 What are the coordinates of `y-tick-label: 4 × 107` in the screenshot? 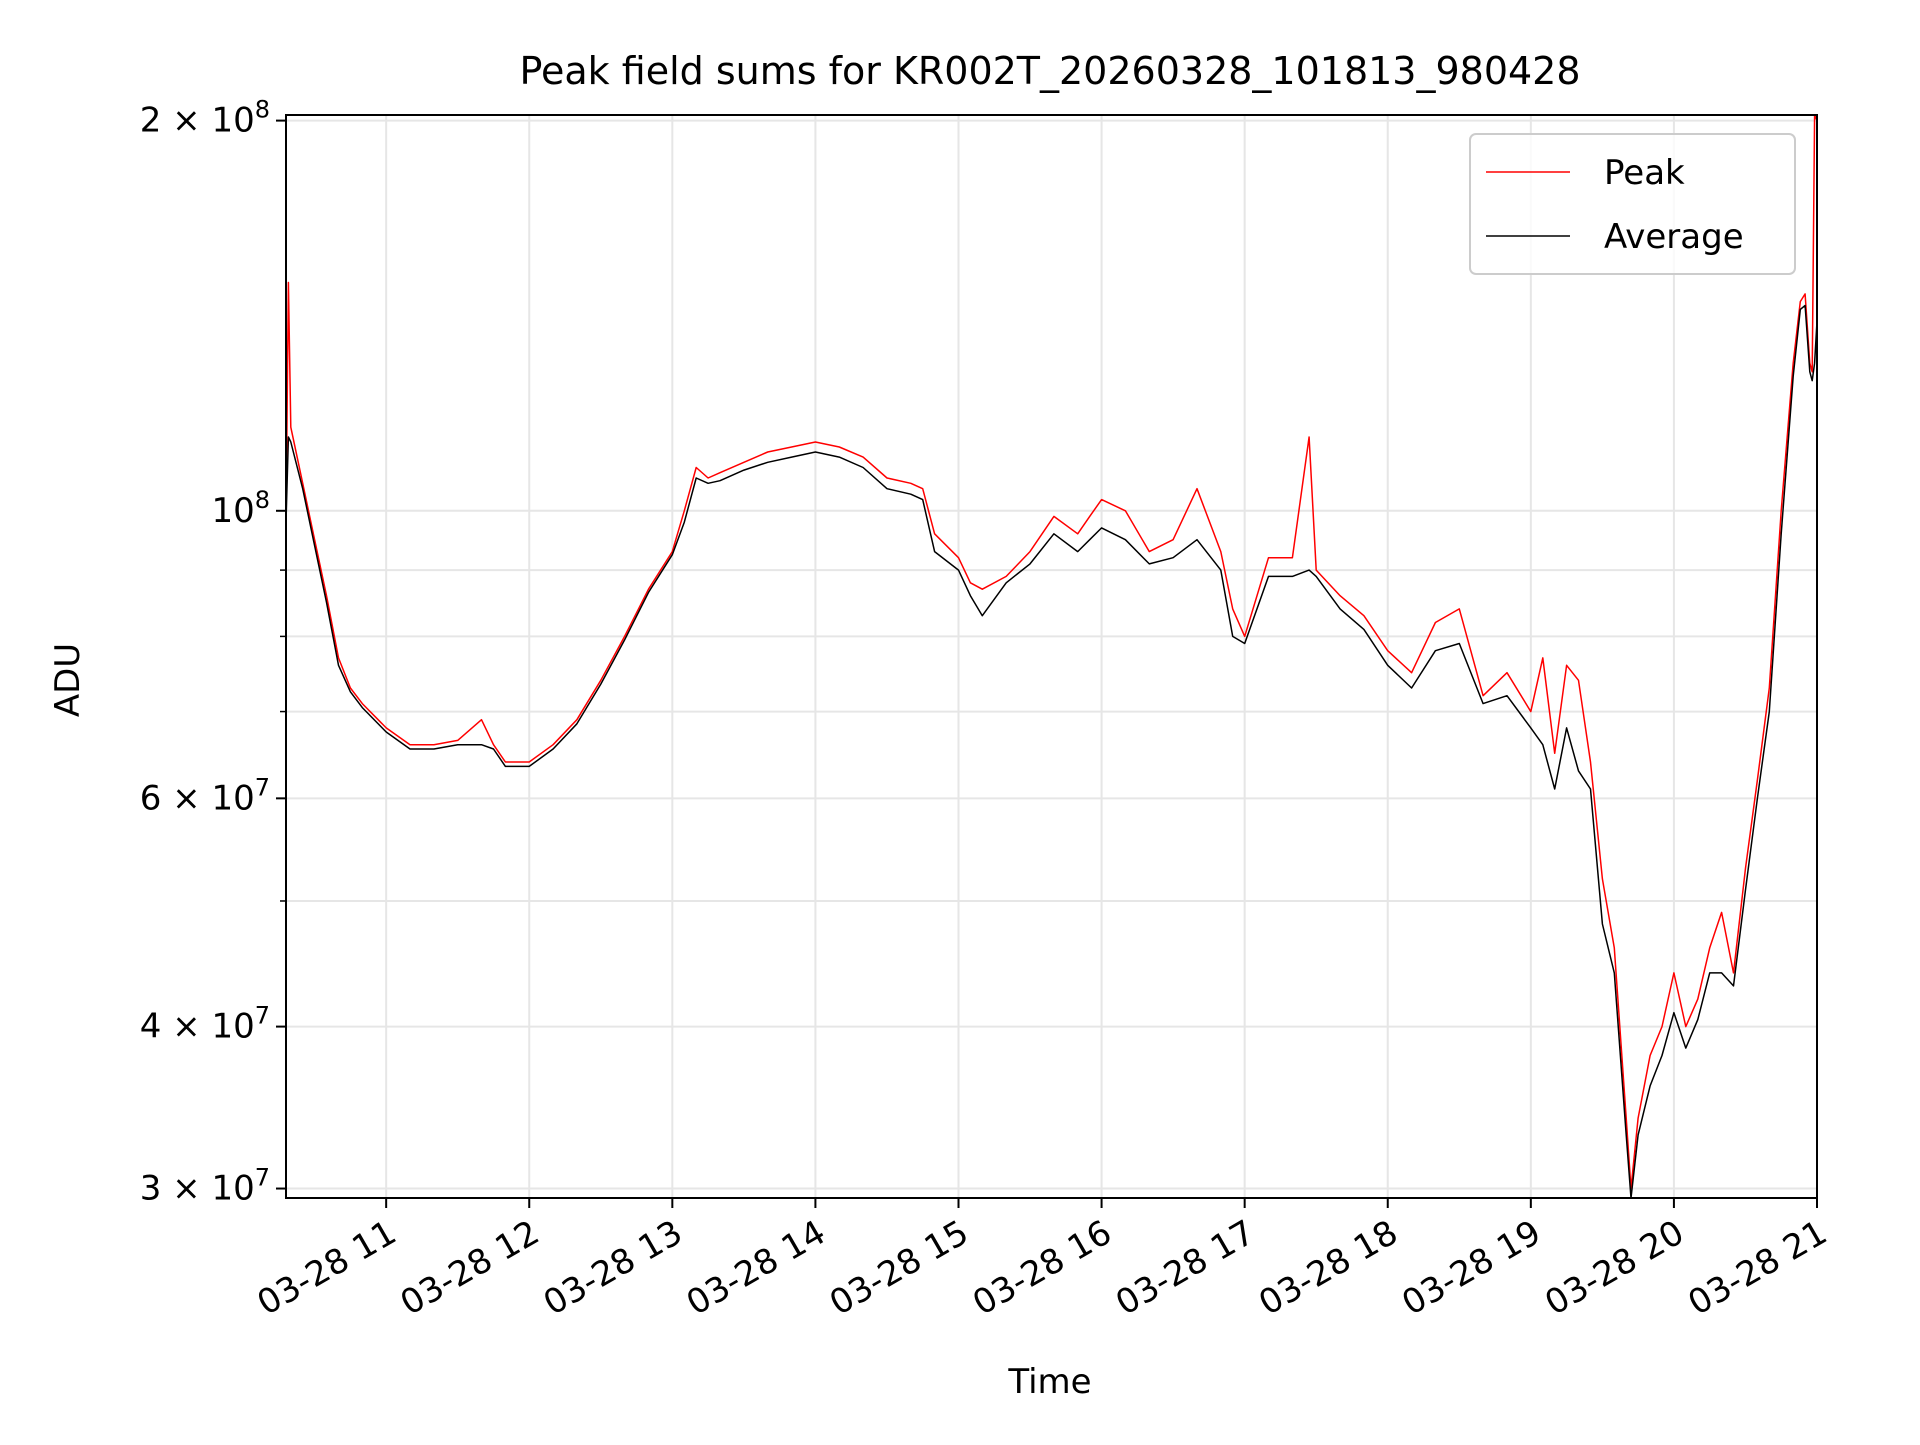 It's located at (205, 1024).